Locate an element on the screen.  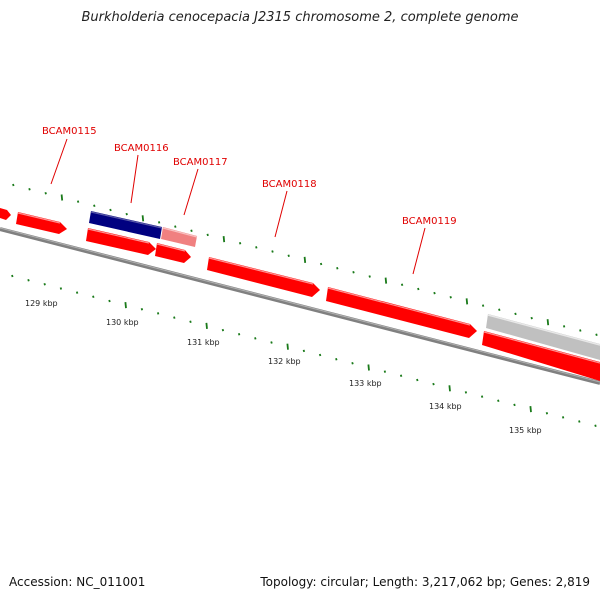
gene-box-gray is located at coordinates (543, 337).